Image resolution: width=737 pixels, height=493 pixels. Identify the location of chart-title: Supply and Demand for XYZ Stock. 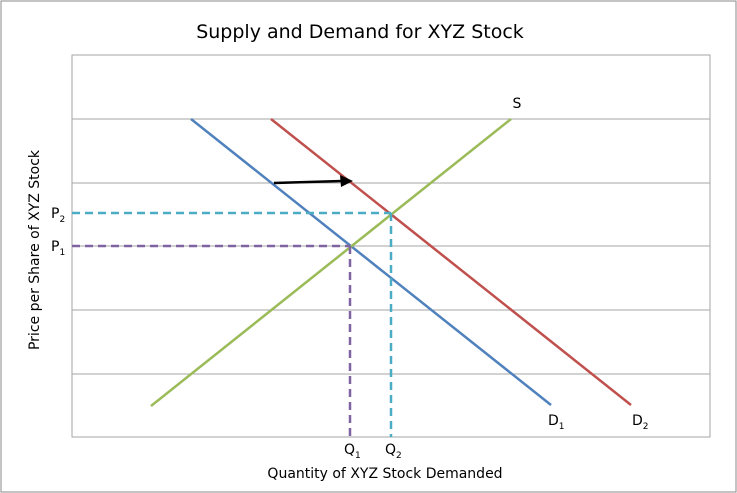
(360, 32).